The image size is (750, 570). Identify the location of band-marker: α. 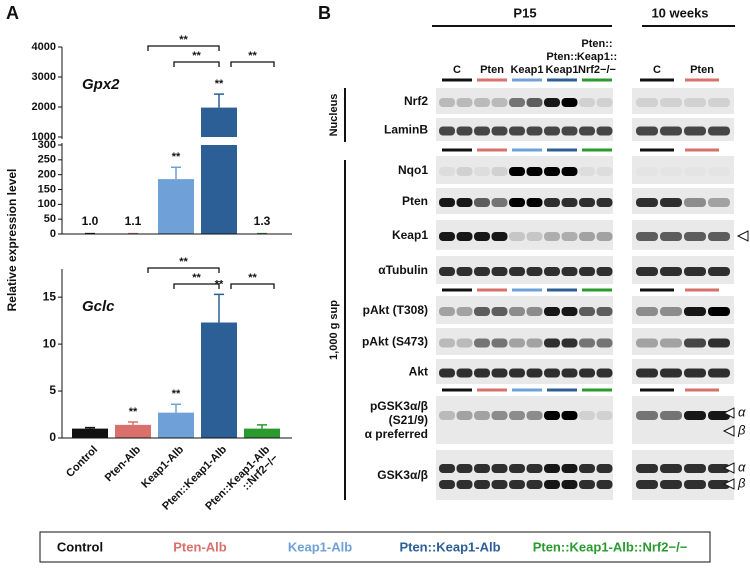
(742, 411).